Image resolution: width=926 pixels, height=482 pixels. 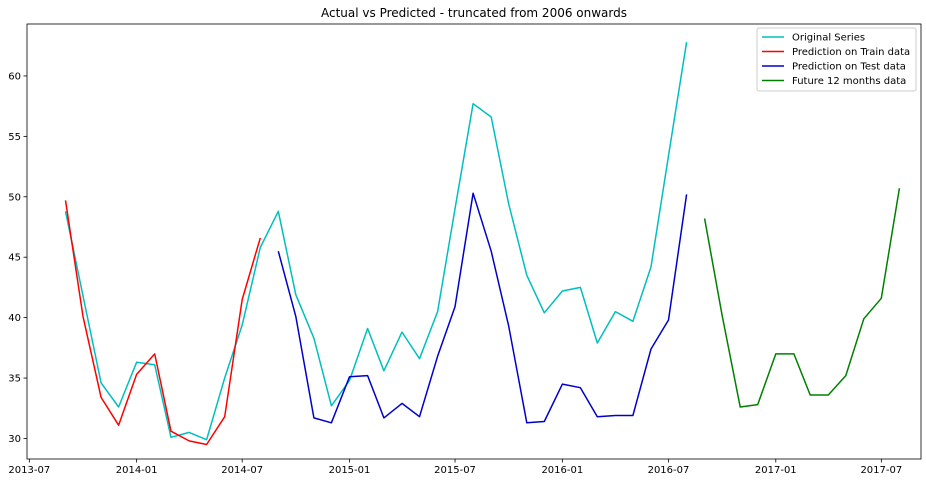 What do you see at coordinates (669, 470) in the screenshot?
I see `x-tick-label: 2016-07` at bounding box center [669, 470].